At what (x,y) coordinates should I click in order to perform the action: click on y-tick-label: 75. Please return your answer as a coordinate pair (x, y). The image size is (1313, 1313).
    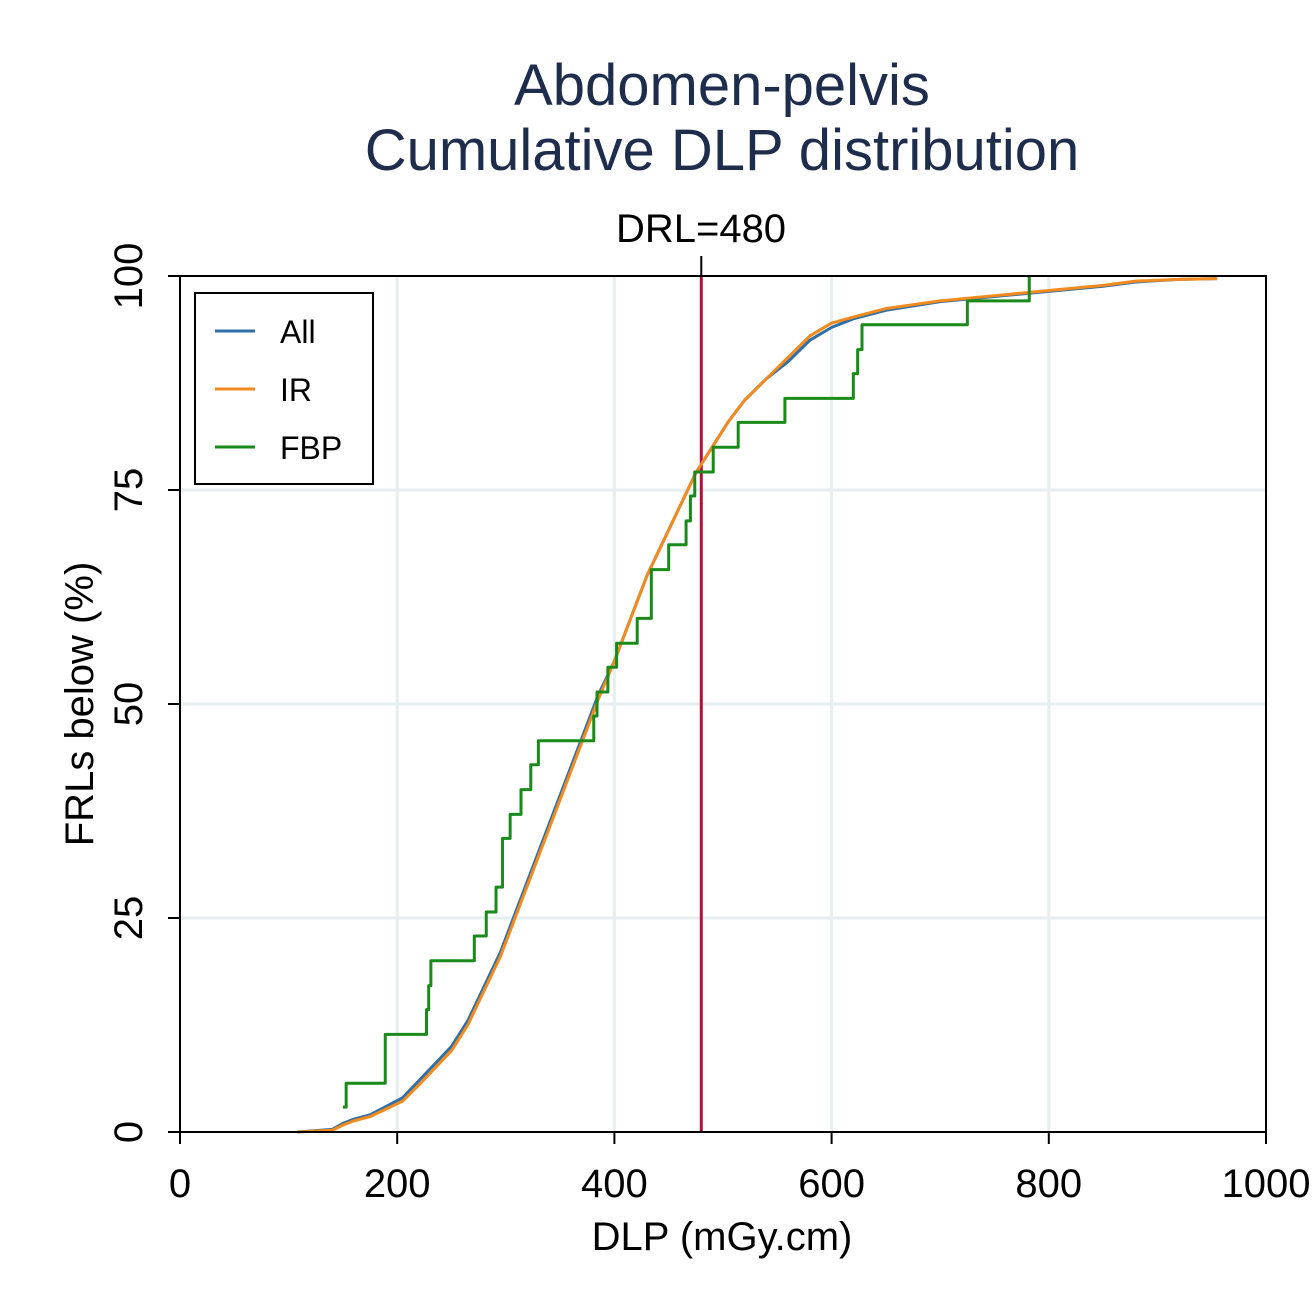
    Looking at the image, I should click on (129, 490).